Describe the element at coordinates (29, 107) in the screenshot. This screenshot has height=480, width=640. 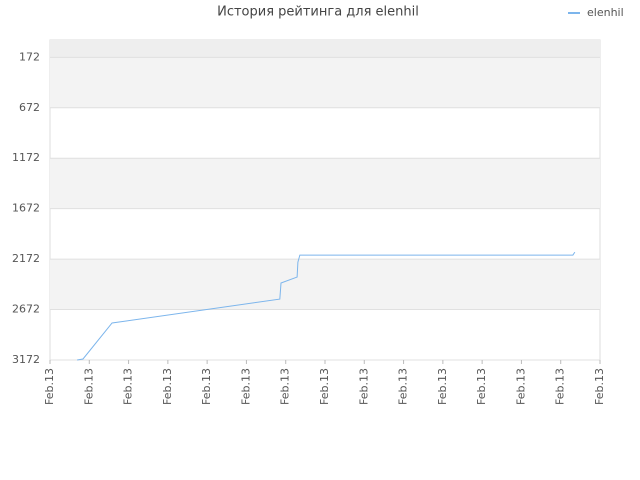
I see `y-tick-label: 672` at that location.